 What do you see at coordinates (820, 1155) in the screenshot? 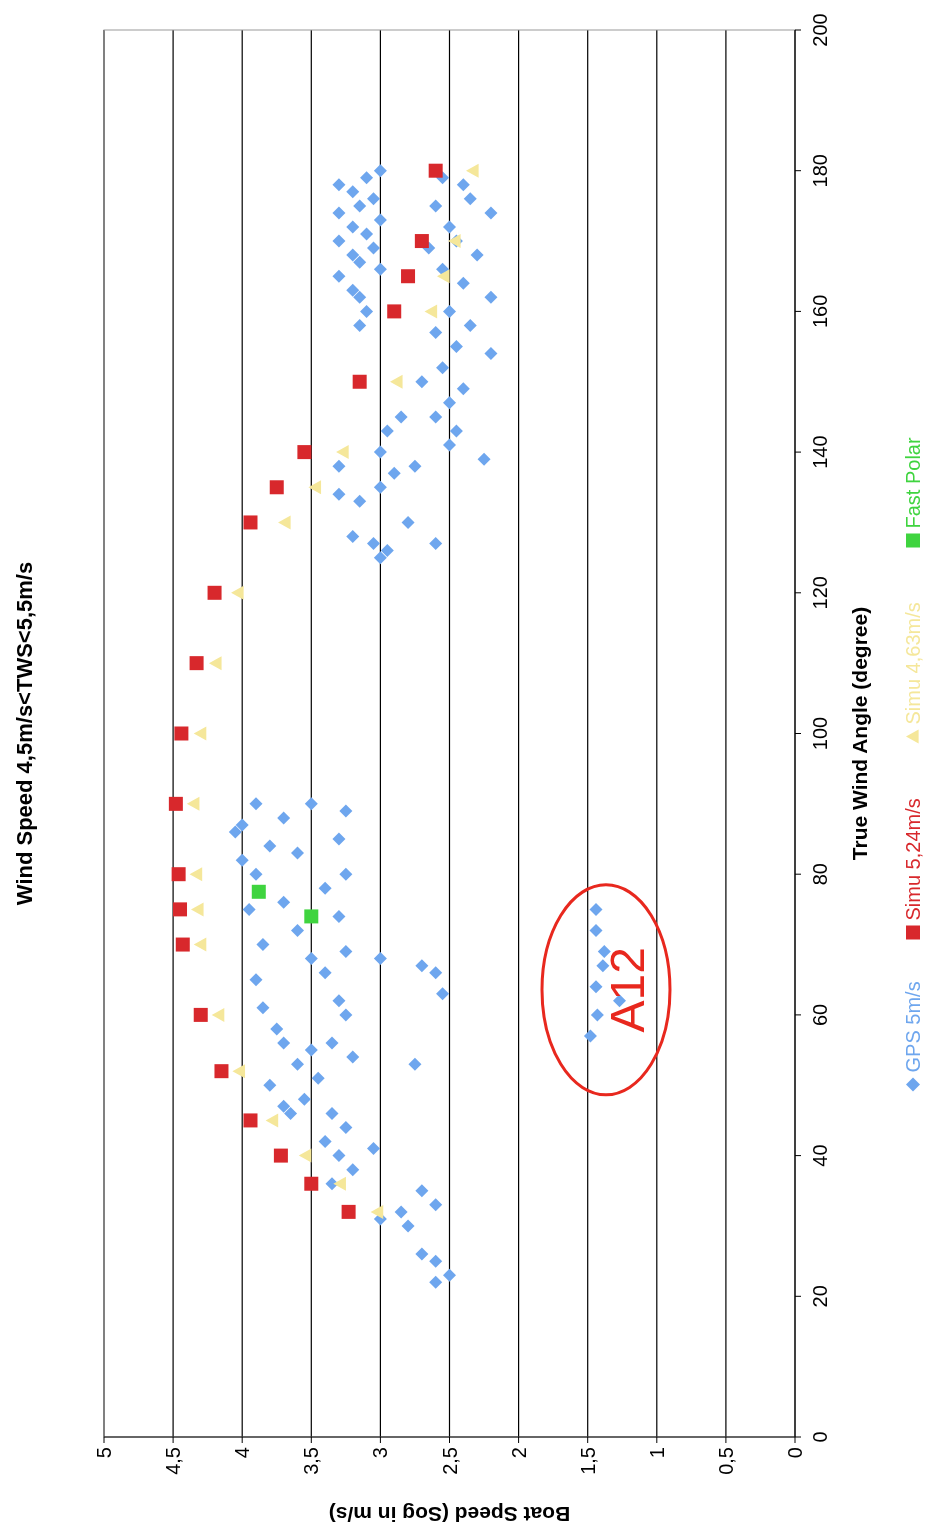
I see `y-tick-label: 40` at bounding box center [820, 1155].